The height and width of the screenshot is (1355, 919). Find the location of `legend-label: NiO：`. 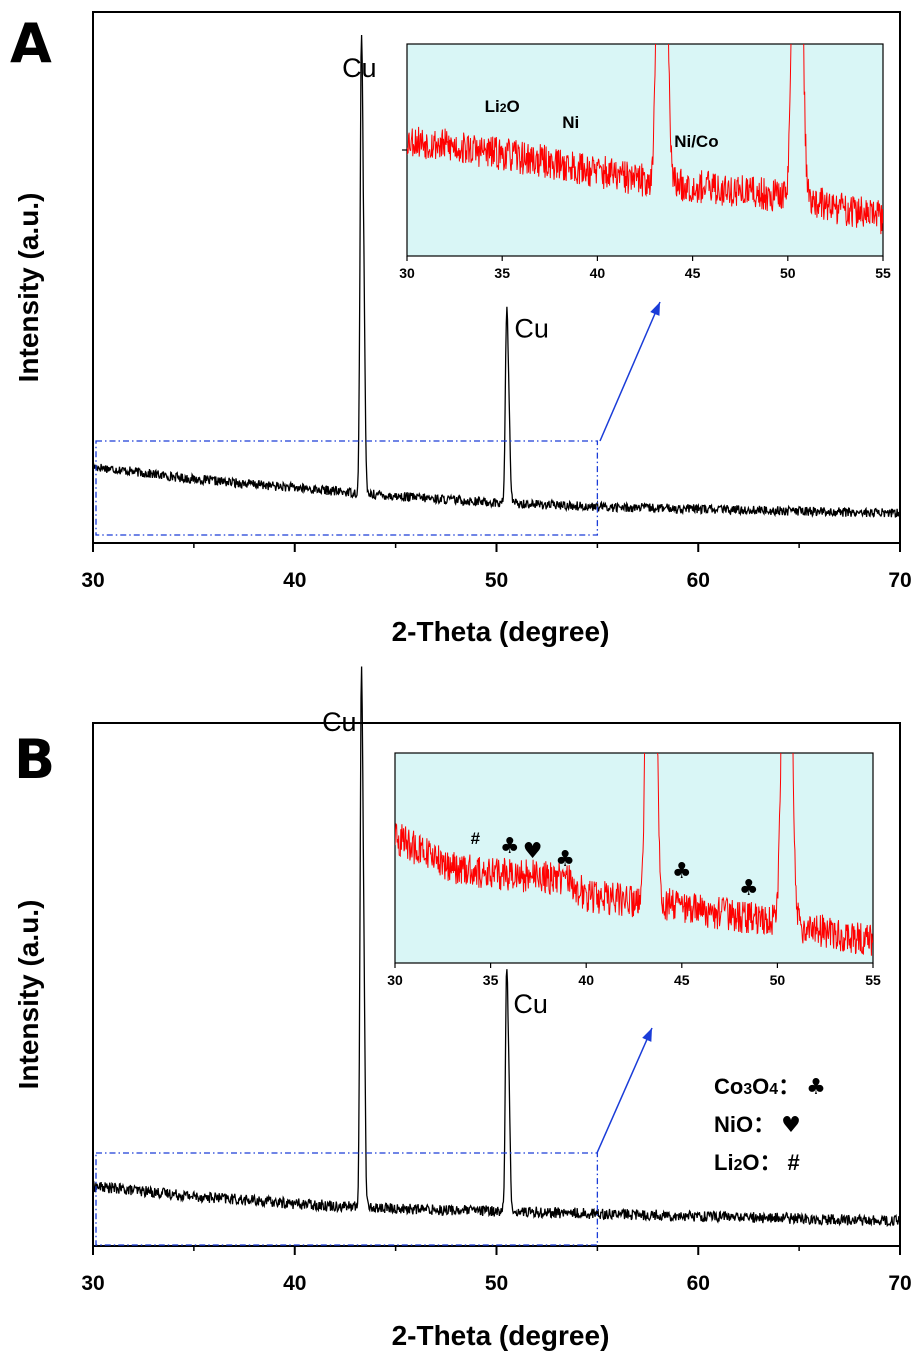

legend-label: NiO： is located at coordinates (744, 1124).